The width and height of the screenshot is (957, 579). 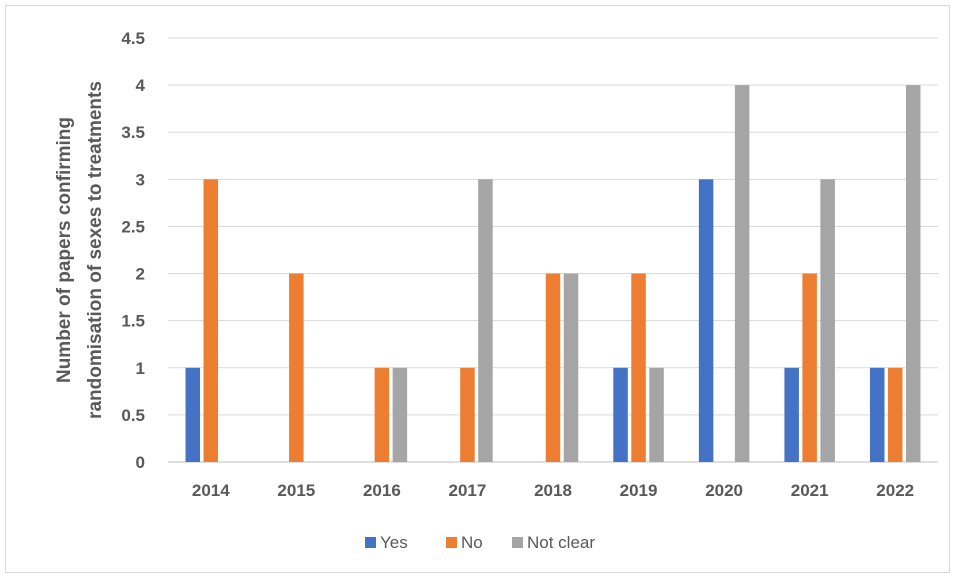 What do you see at coordinates (620, 414) in the screenshot?
I see `bar-yes-2019` at bounding box center [620, 414].